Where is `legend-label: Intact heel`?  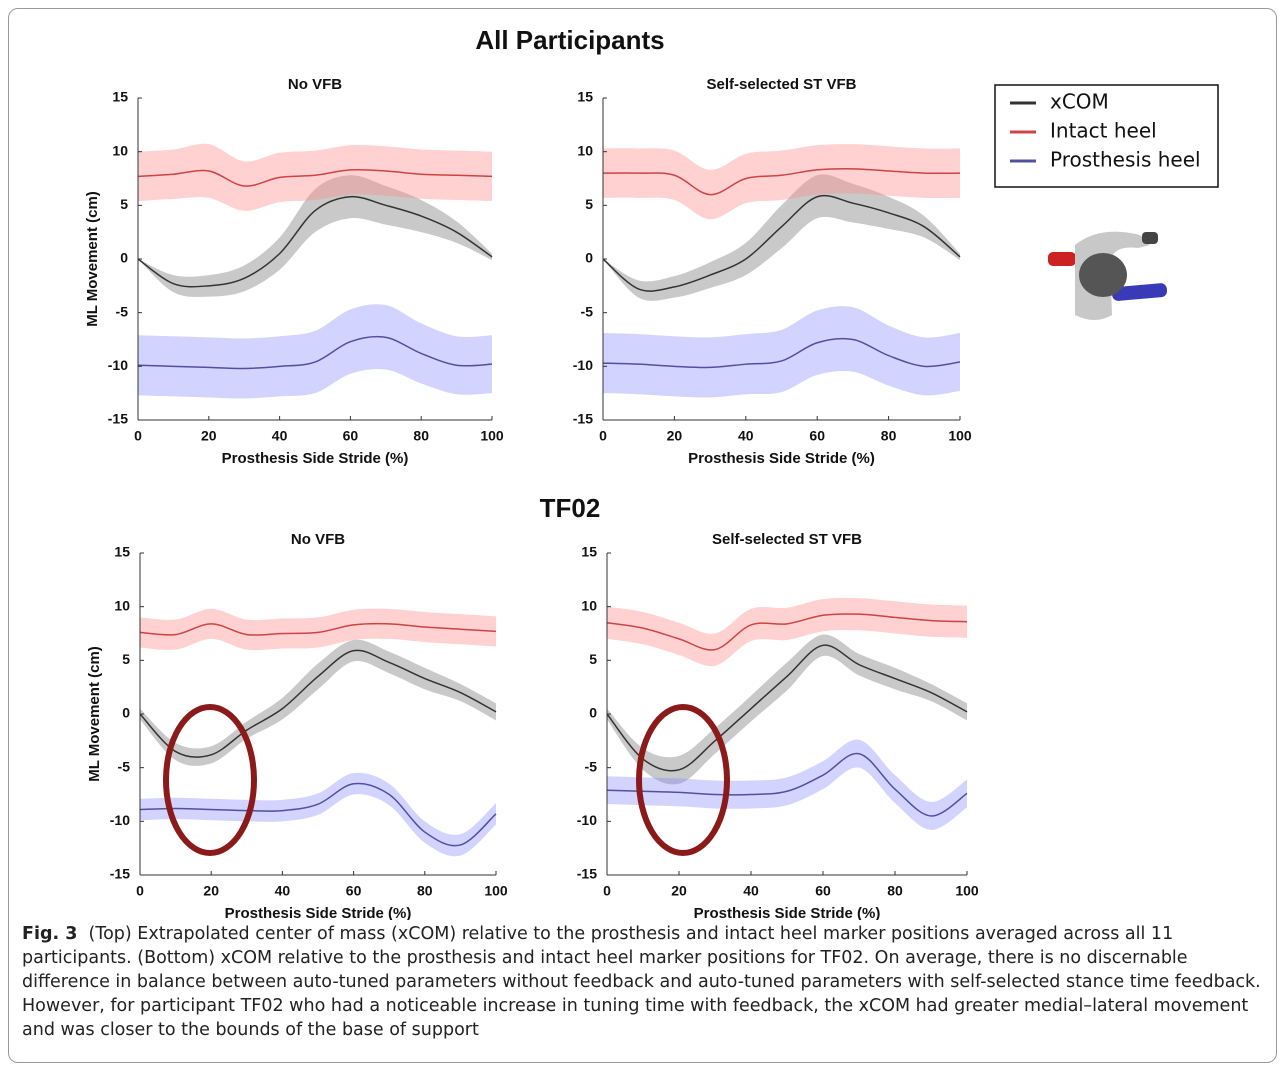
legend-label: Intact heel is located at coordinates (1103, 131).